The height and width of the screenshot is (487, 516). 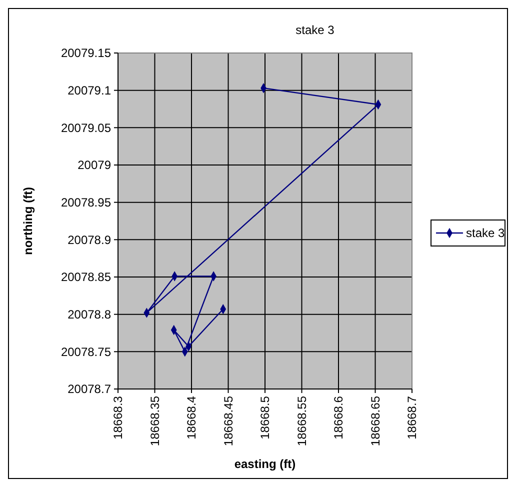 What do you see at coordinates (265, 418) in the screenshot?
I see `x-tick-label: 18668.5` at bounding box center [265, 418].